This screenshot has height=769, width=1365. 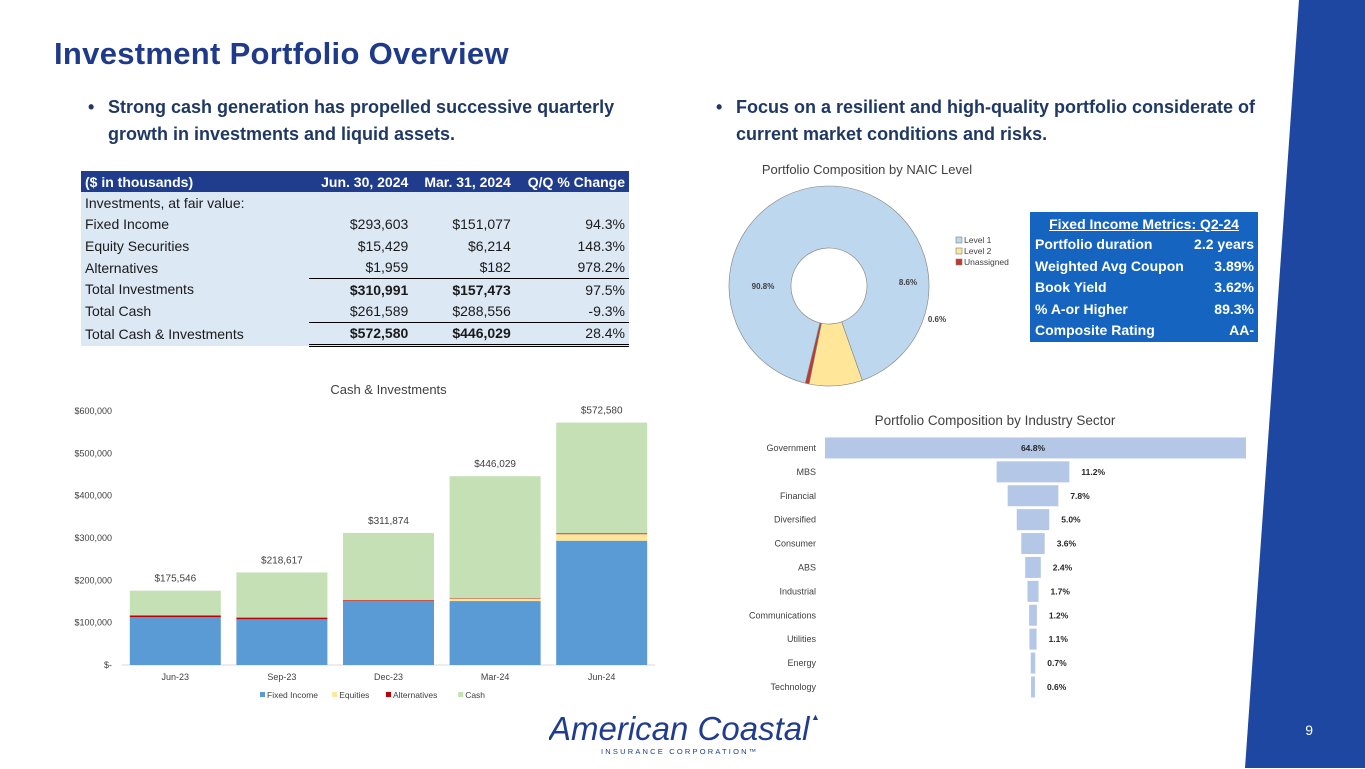 What do you see at coordinates (282, 560) in the screenshot?
I see `bar-total-label: $218,617` at bounding box center [282, 560].